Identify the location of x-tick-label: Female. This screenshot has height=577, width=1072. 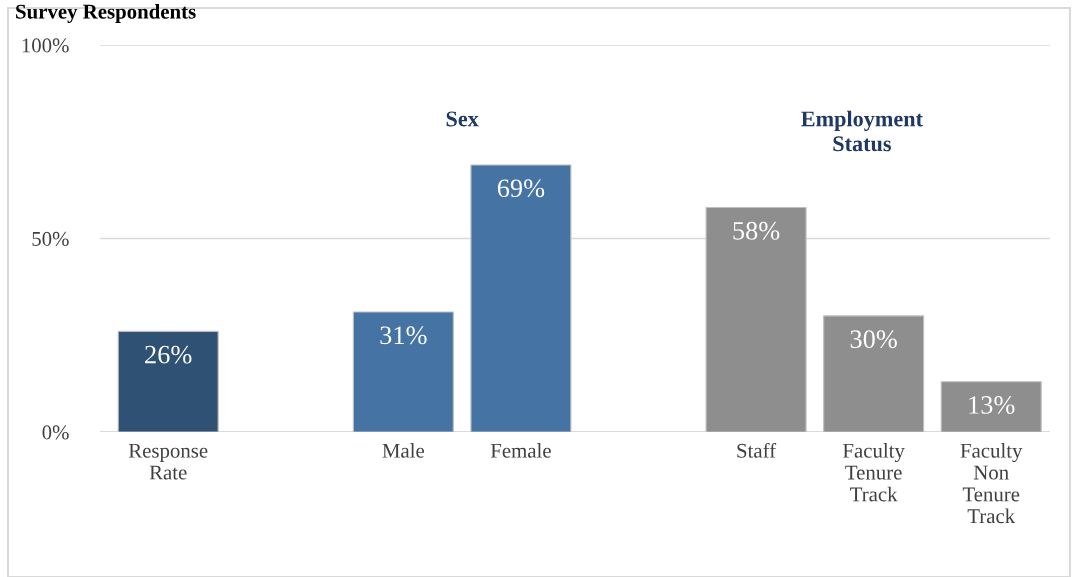
(520, 450).